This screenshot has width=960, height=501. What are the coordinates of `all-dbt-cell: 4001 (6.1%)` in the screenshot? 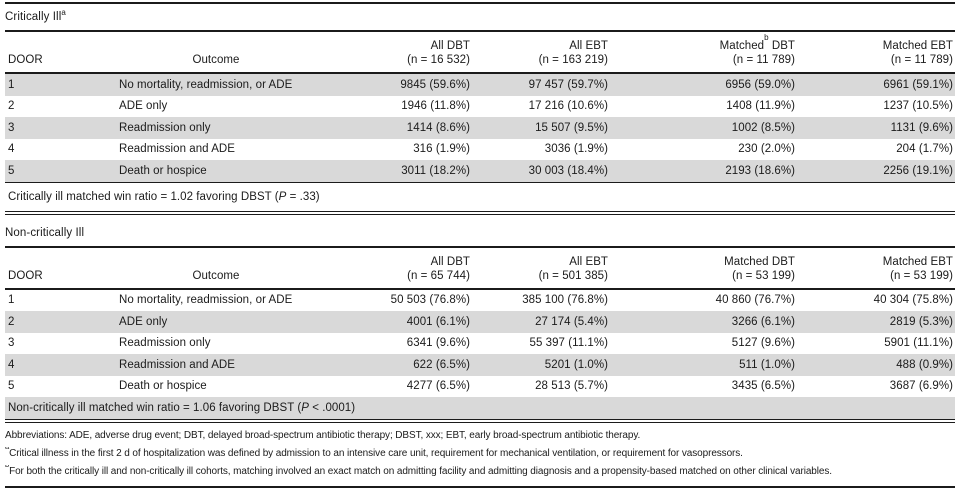 It's located at (438, 321).